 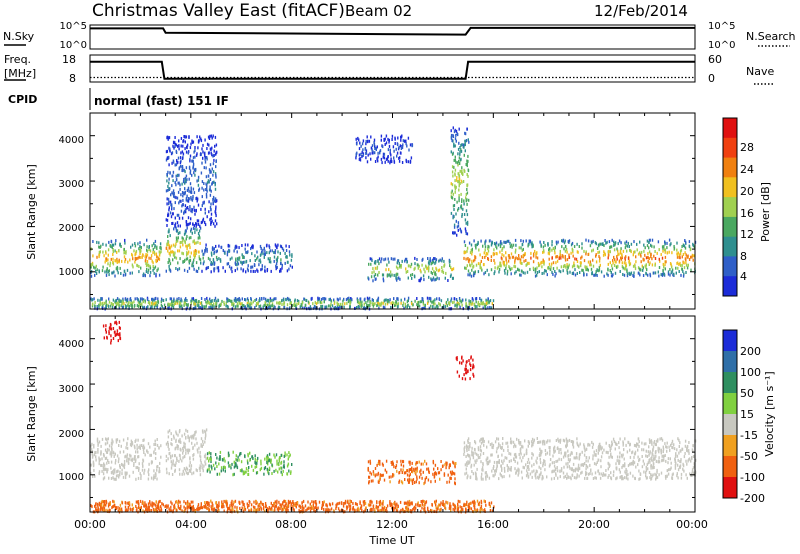 I want to click on power-cbar-tick-8: 8, so click(x=743, y=256).